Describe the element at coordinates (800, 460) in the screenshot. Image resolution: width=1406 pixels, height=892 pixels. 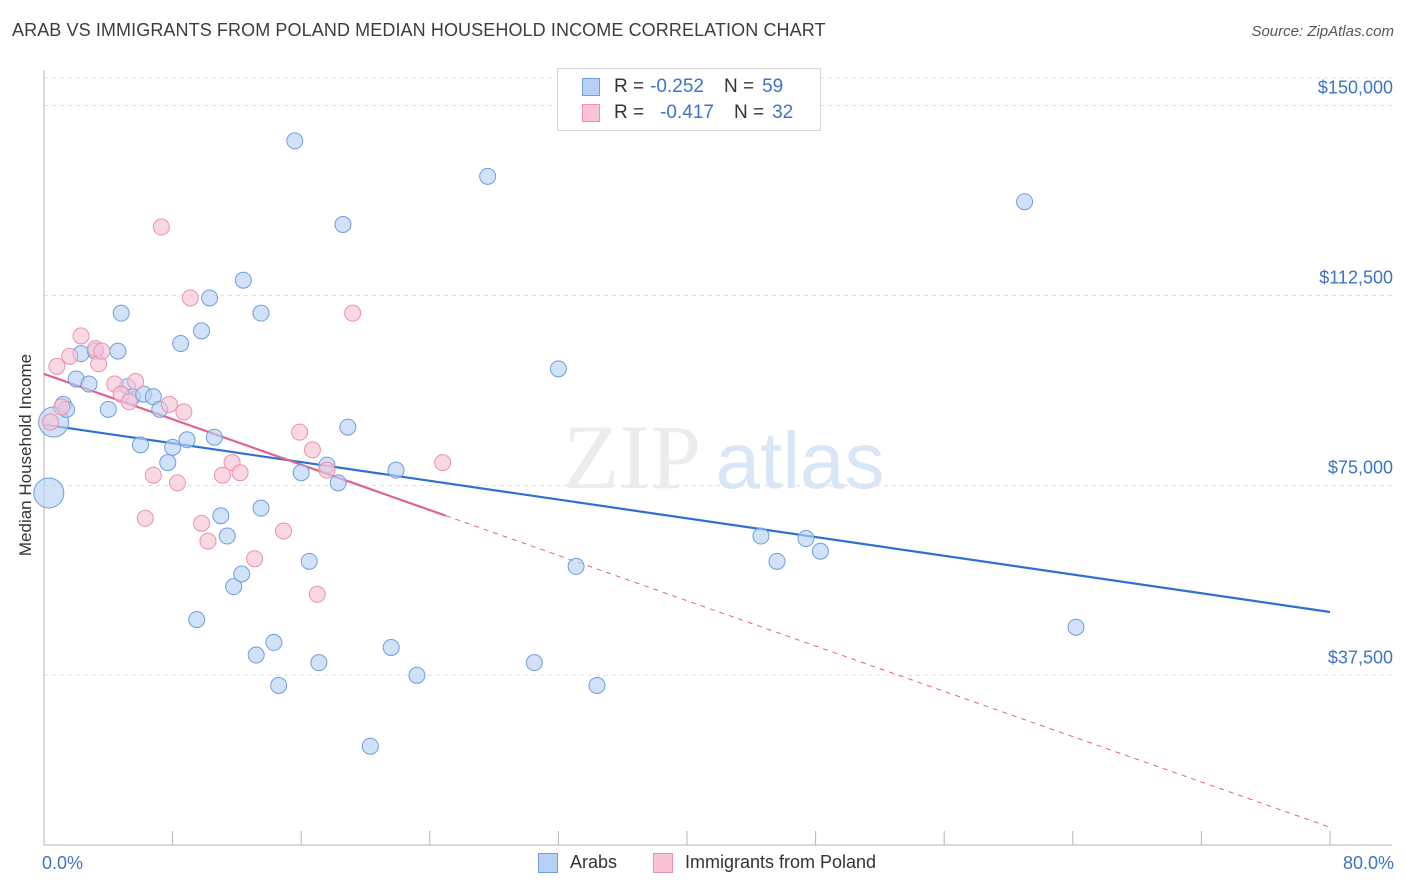
I see `watermark-atlas: atlas` at that location.